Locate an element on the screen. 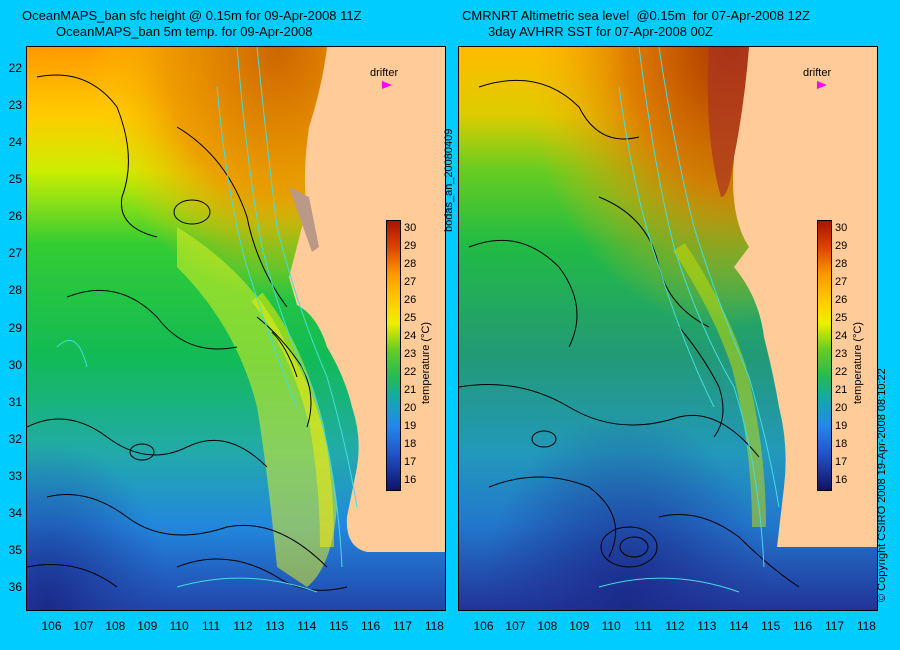 The image size is (900, 650). latitude-tick: 36 is located at coordinates (15, 586).